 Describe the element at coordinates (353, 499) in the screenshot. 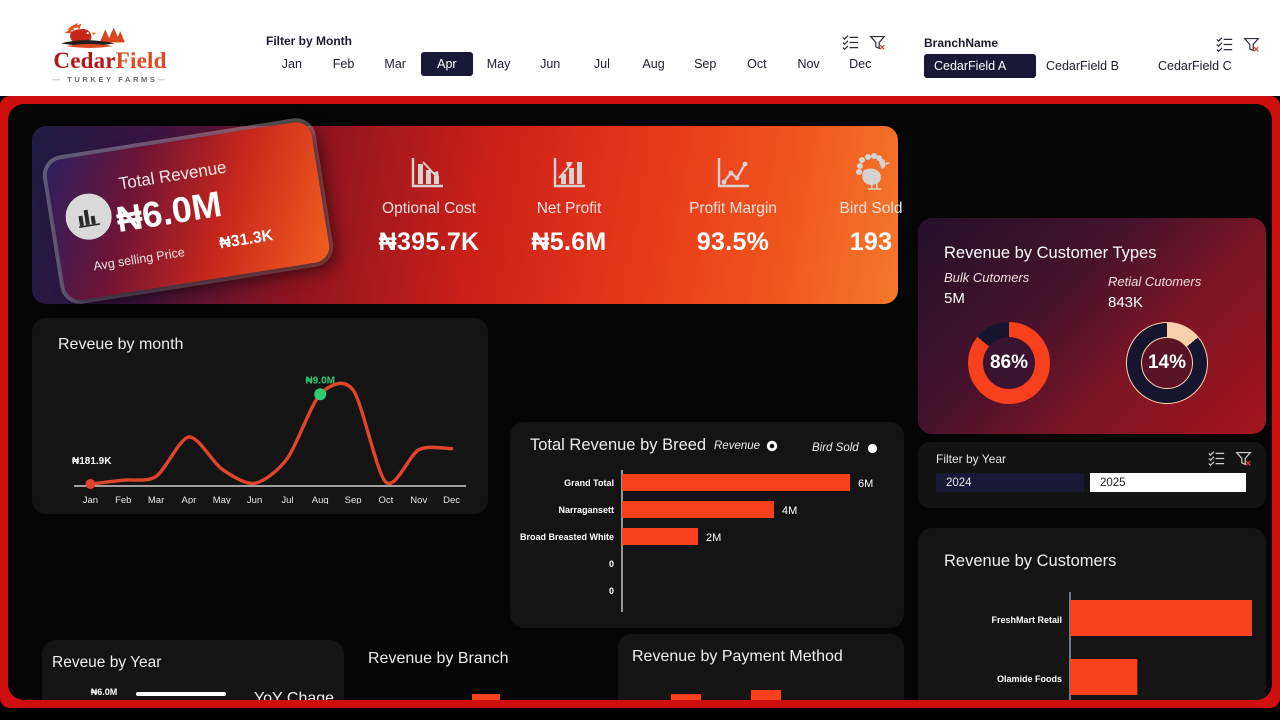

I see `x-axis-label: Sep` at that location.